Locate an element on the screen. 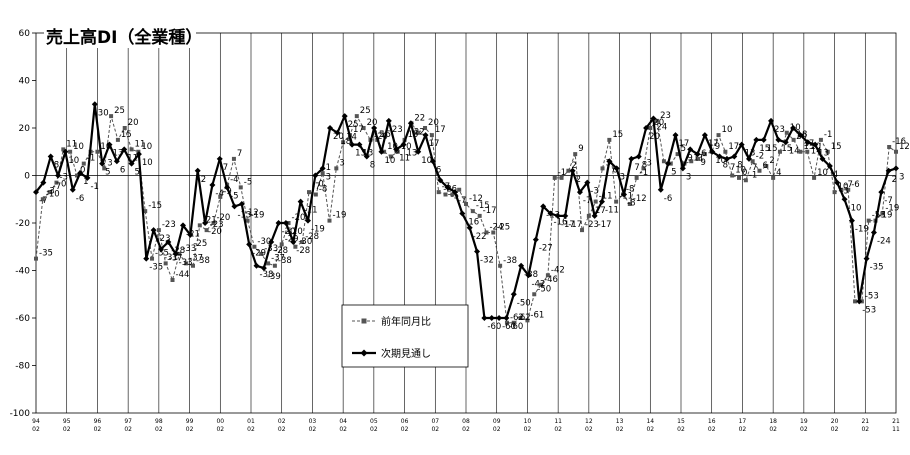 This screenshot has width=910, height=455. data-label: -33 is located at coordinates (186, 263).